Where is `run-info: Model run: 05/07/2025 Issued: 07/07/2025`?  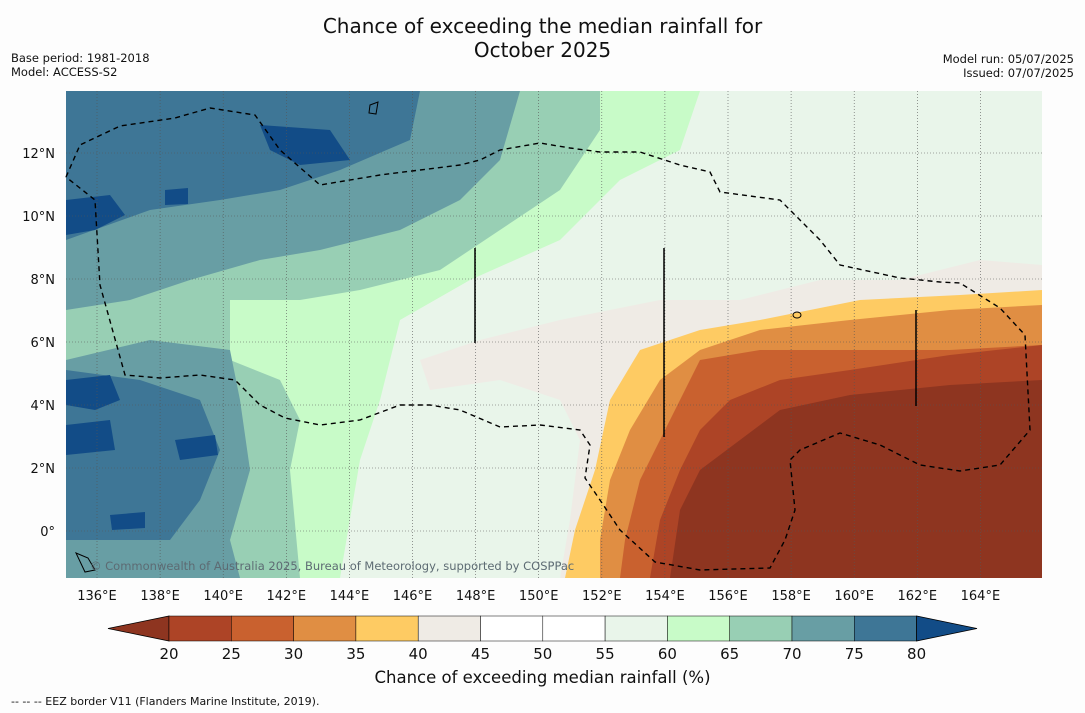
run-info: Model run: 05/07/2025 Issued: 07/07/2025 is located at coordinates (1008, 66).